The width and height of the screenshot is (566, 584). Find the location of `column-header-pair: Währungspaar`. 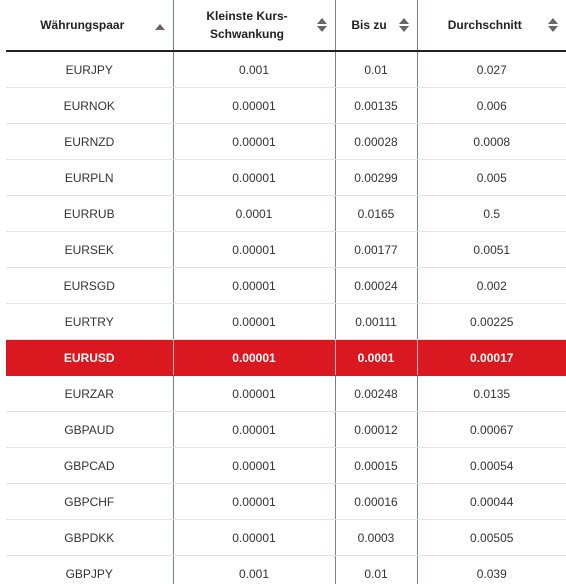

column-header-pair: Währungspaar is located at coordinates (89, 26).